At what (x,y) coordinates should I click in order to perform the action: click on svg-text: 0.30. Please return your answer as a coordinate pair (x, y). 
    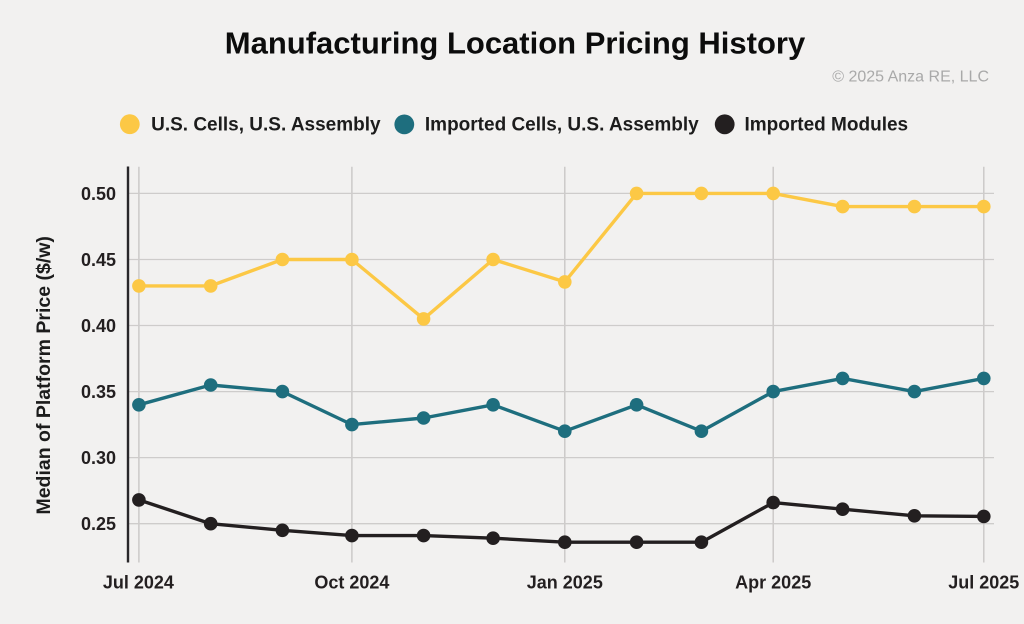
    Looking at the image, I should click on (98, 458).